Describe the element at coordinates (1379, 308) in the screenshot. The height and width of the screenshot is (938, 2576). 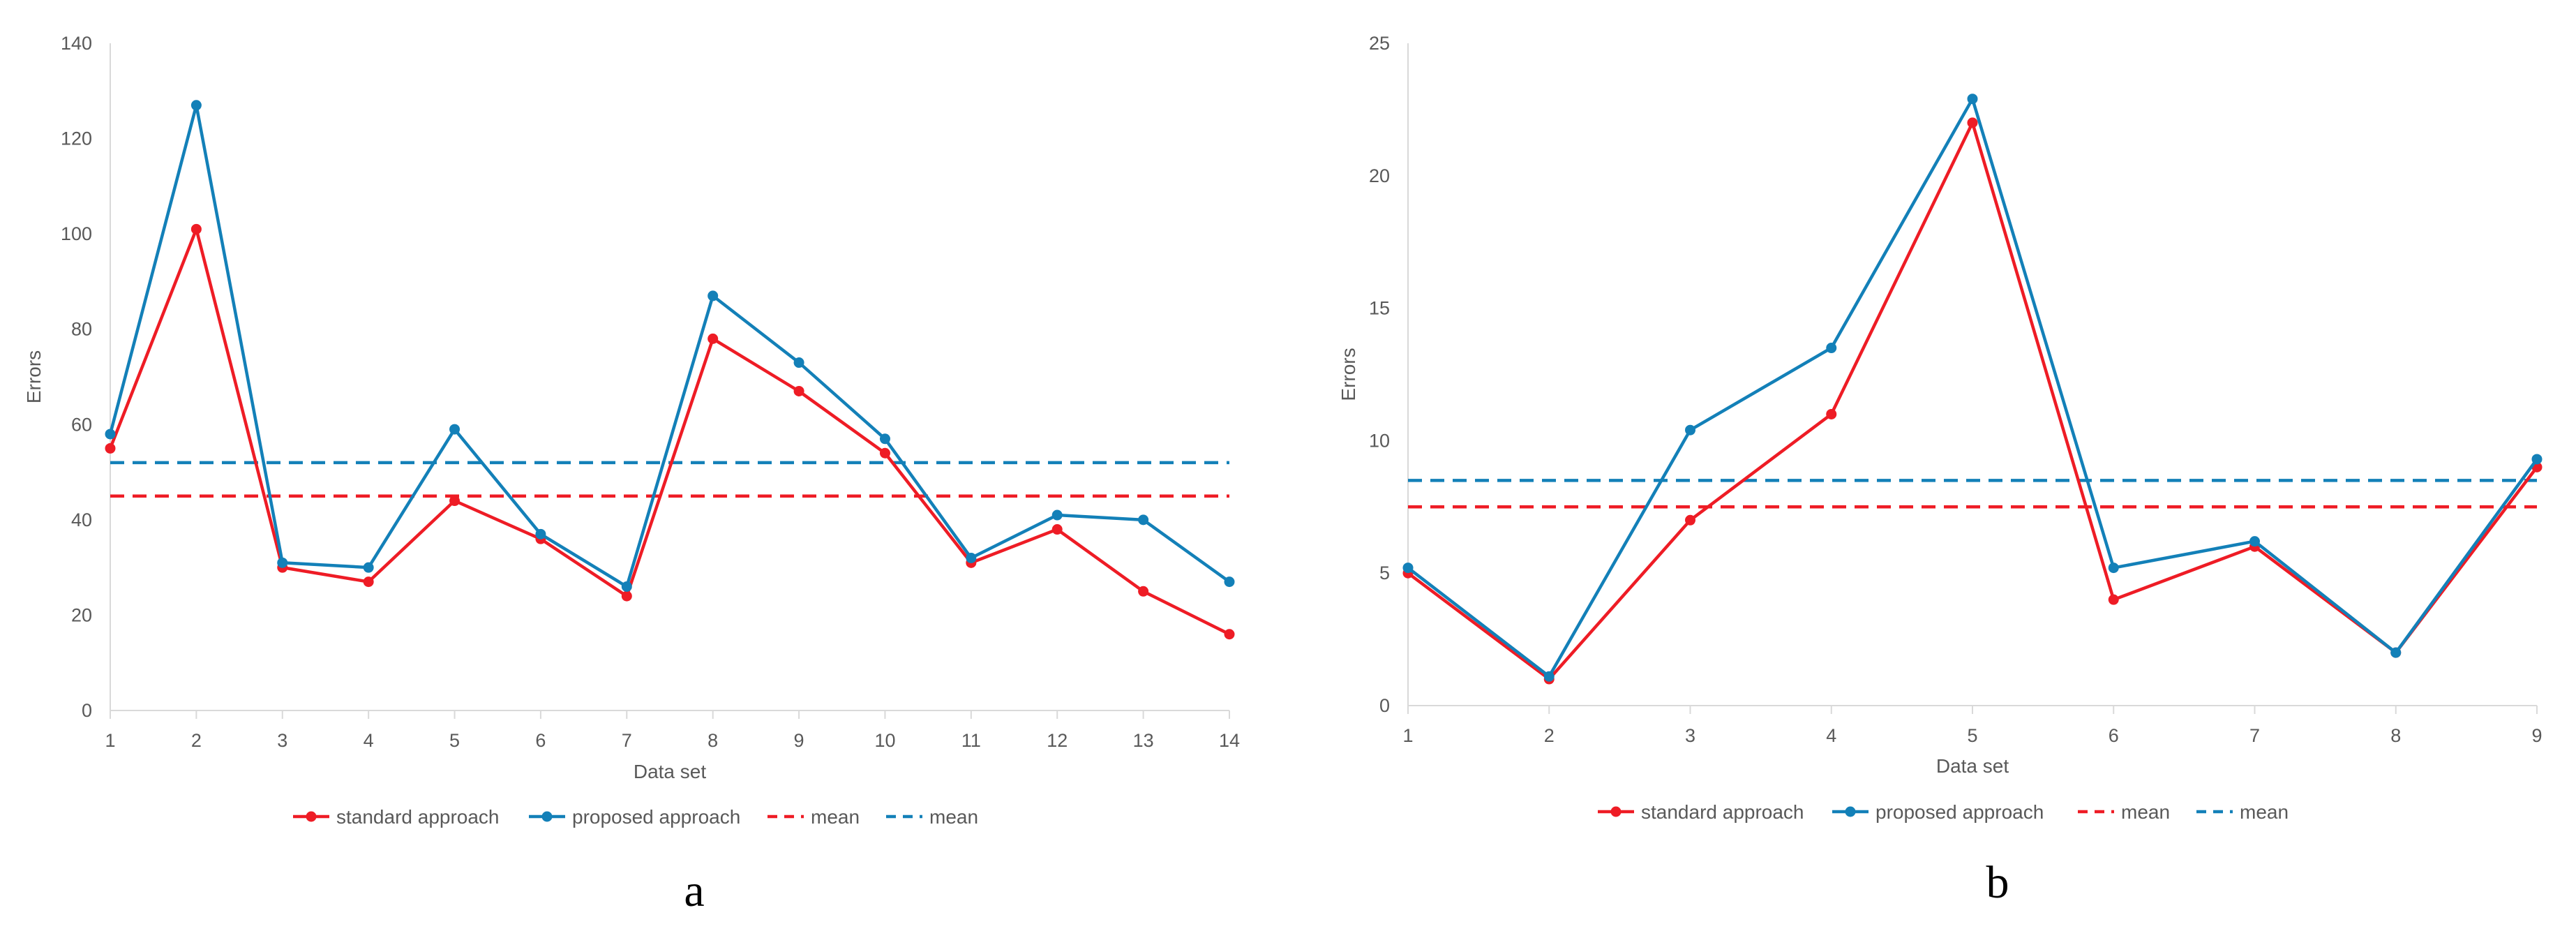
I see `y-tick-label: 15` at that location.